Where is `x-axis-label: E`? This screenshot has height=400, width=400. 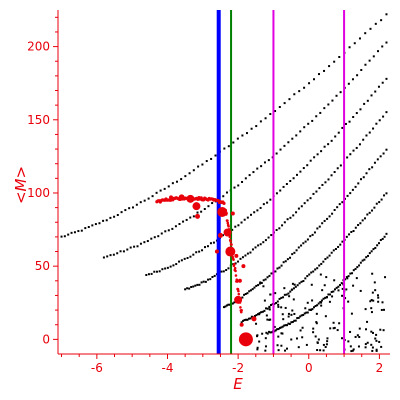 x-axis-label: E is located at coordinates (238, 384).